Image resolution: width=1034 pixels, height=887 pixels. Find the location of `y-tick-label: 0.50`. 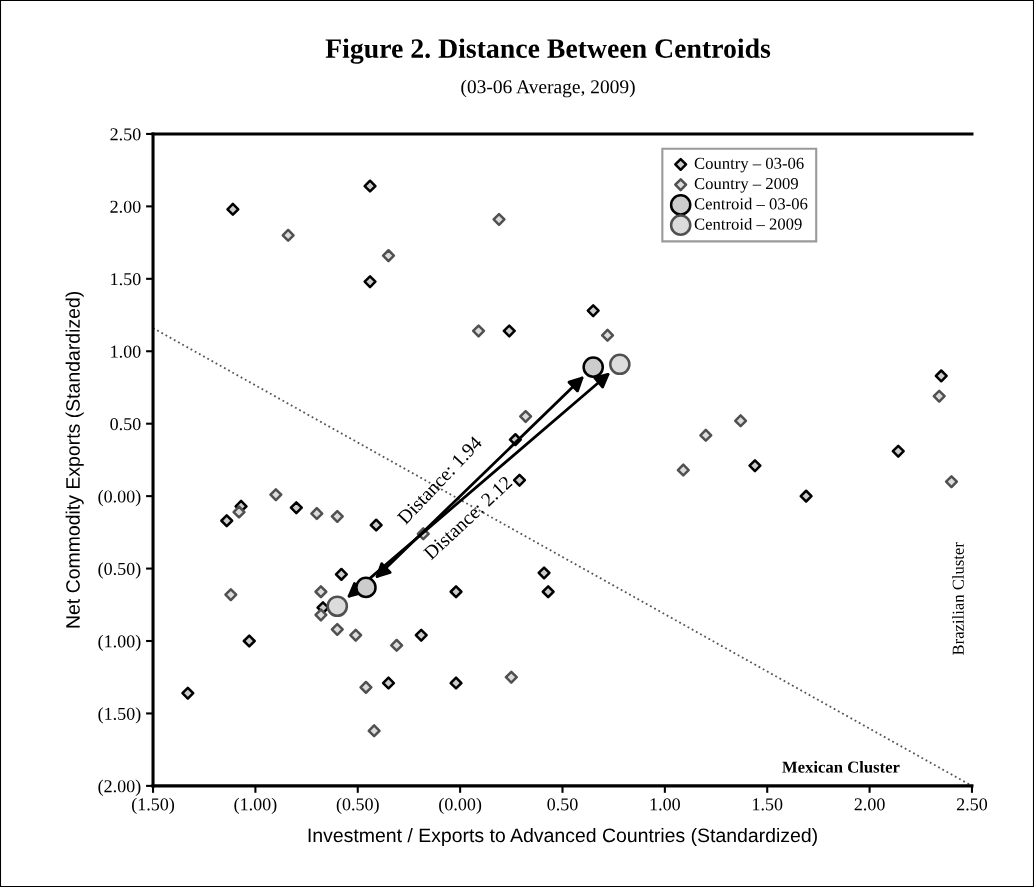

y-tick-label: 0.50 is located at coordinates (125, 424).